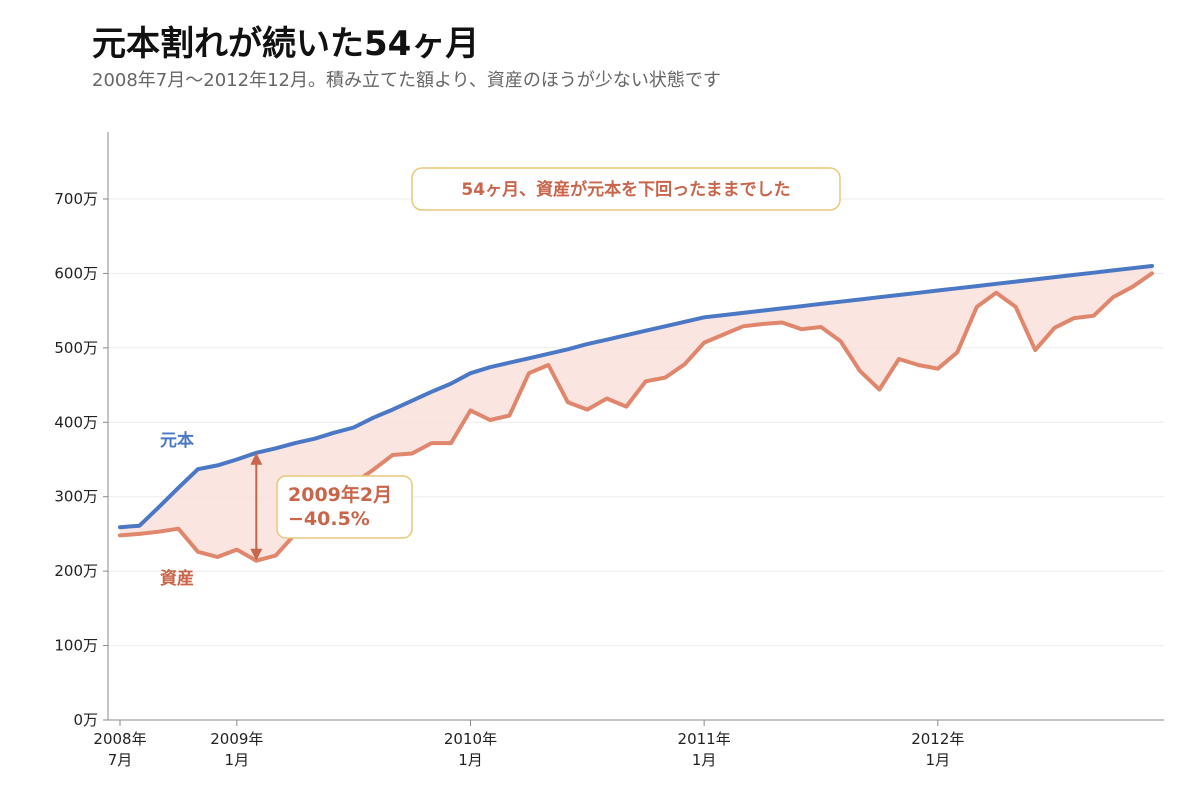  What do you see at coordinates (120, 760) in the screenshot?
I see `x-tick-label-month: 7月` at bounding box center [120, 760].